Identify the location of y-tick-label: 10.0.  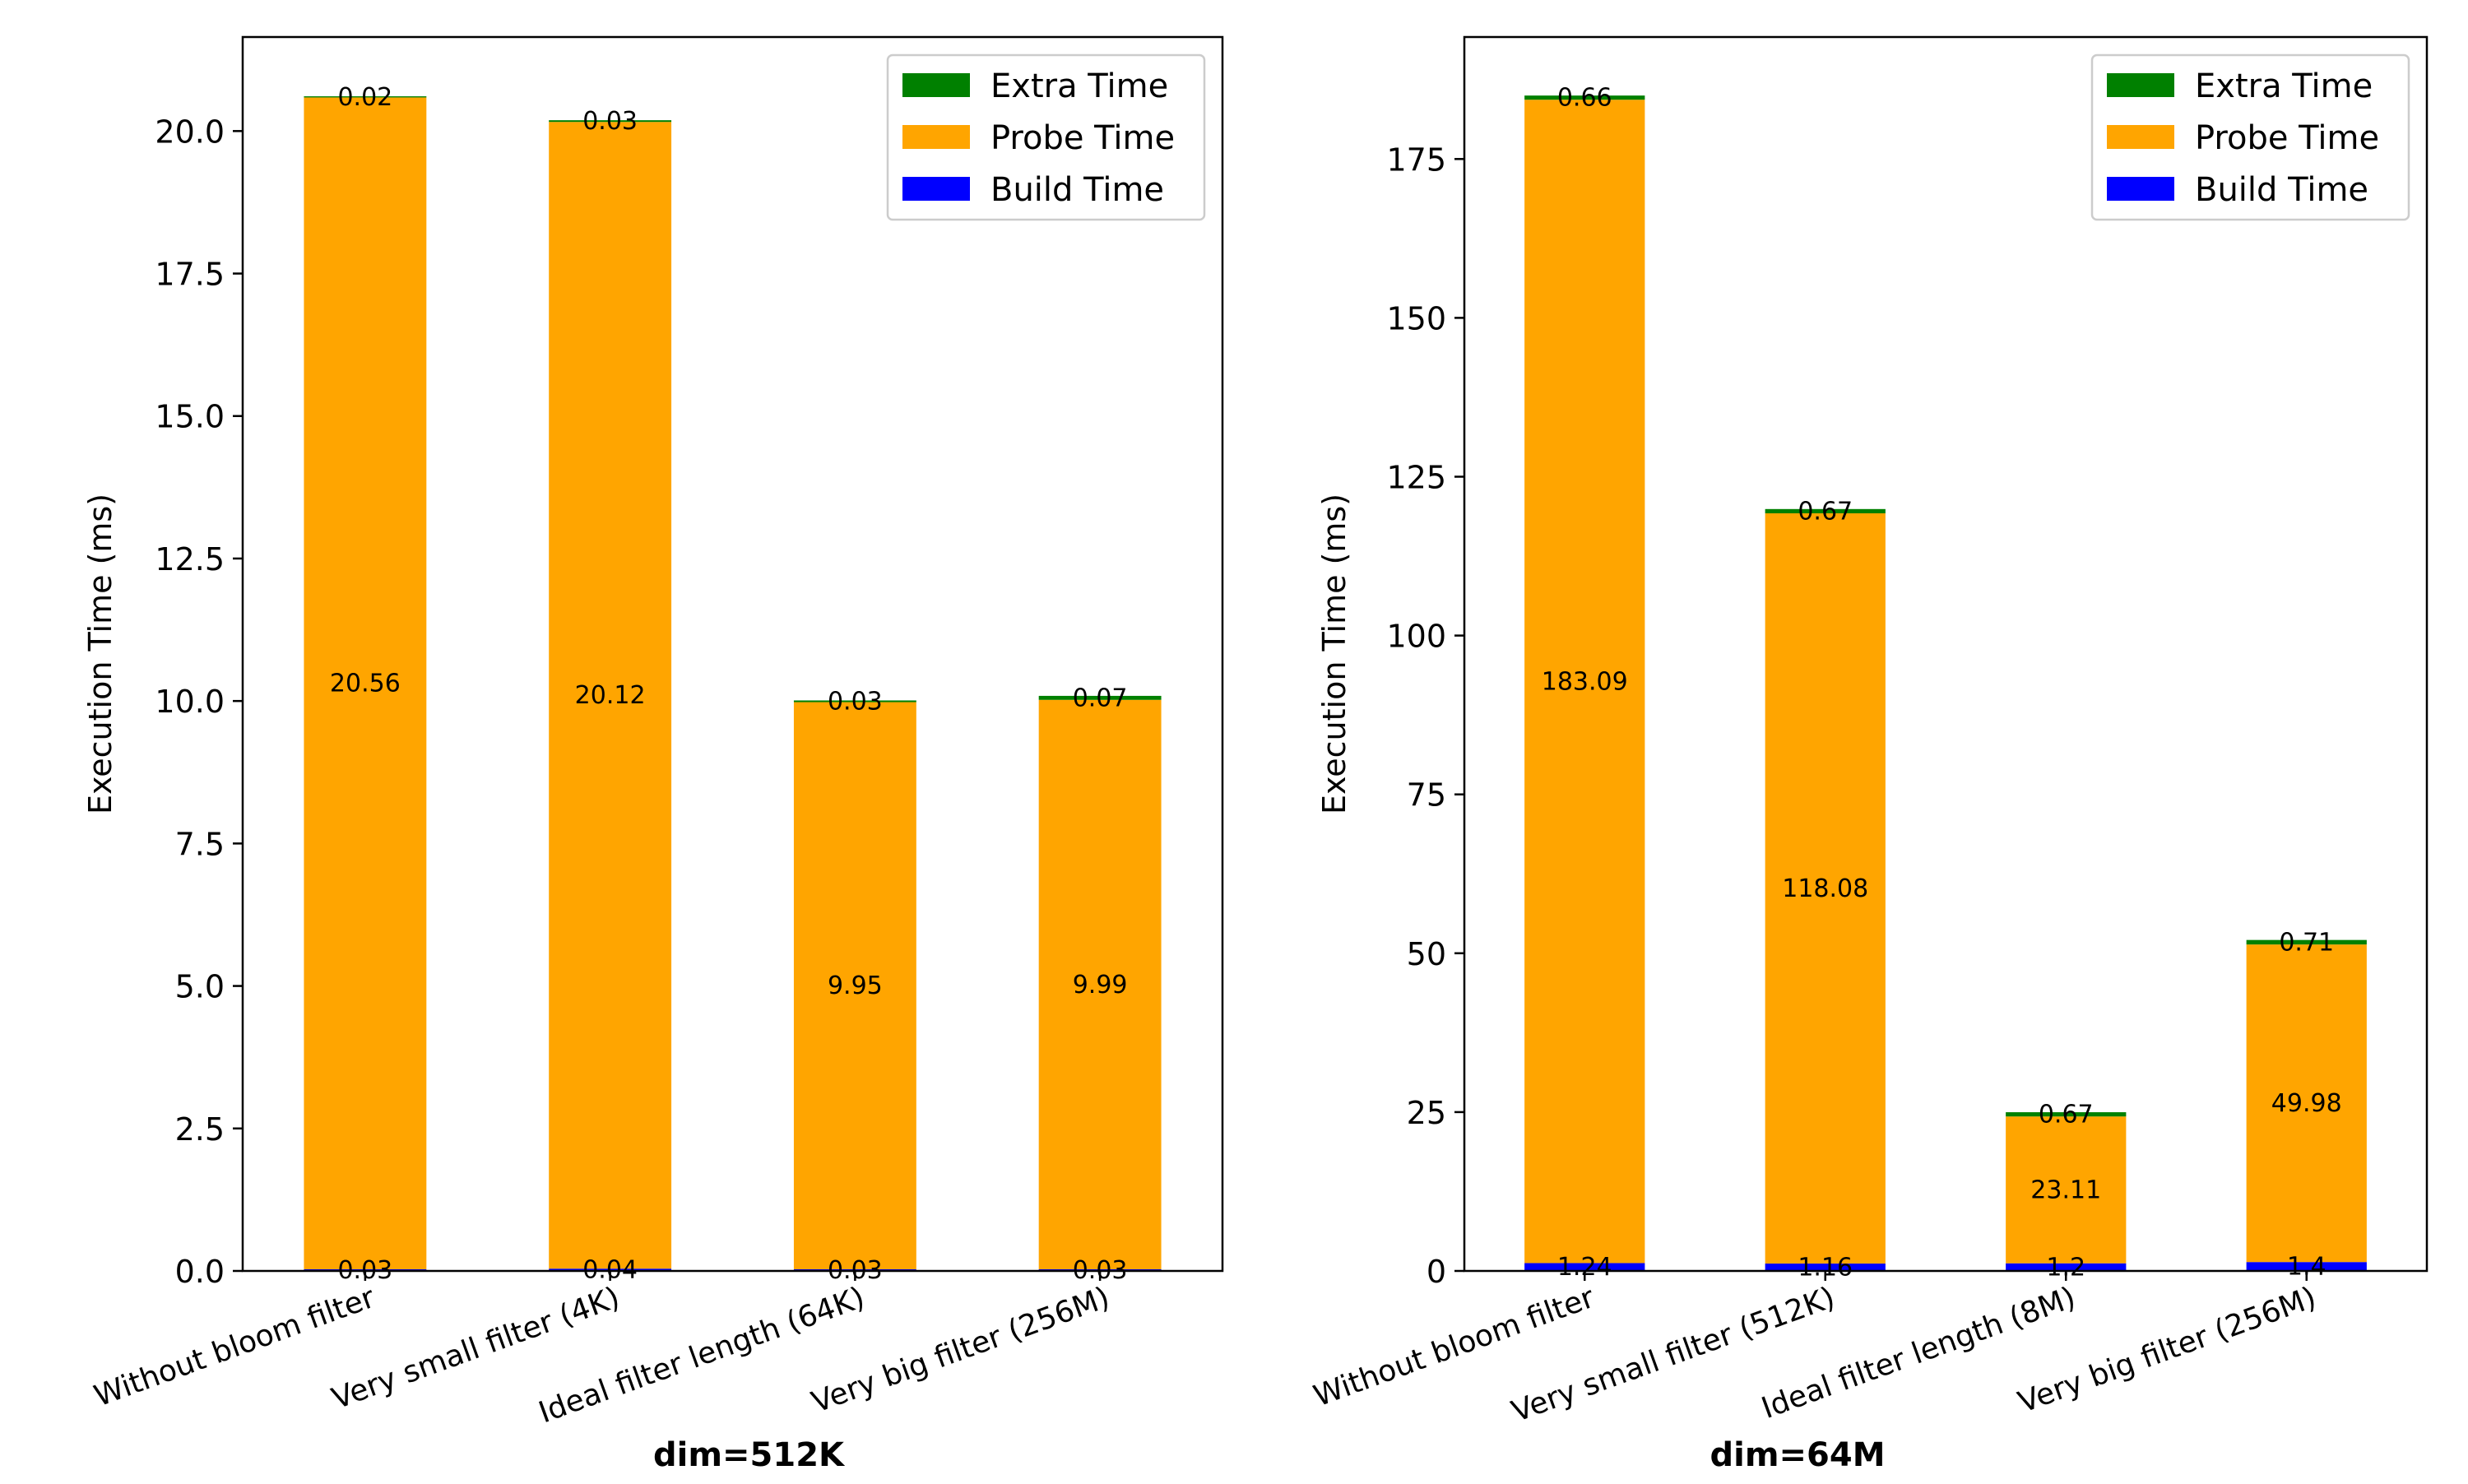
(190, 702).